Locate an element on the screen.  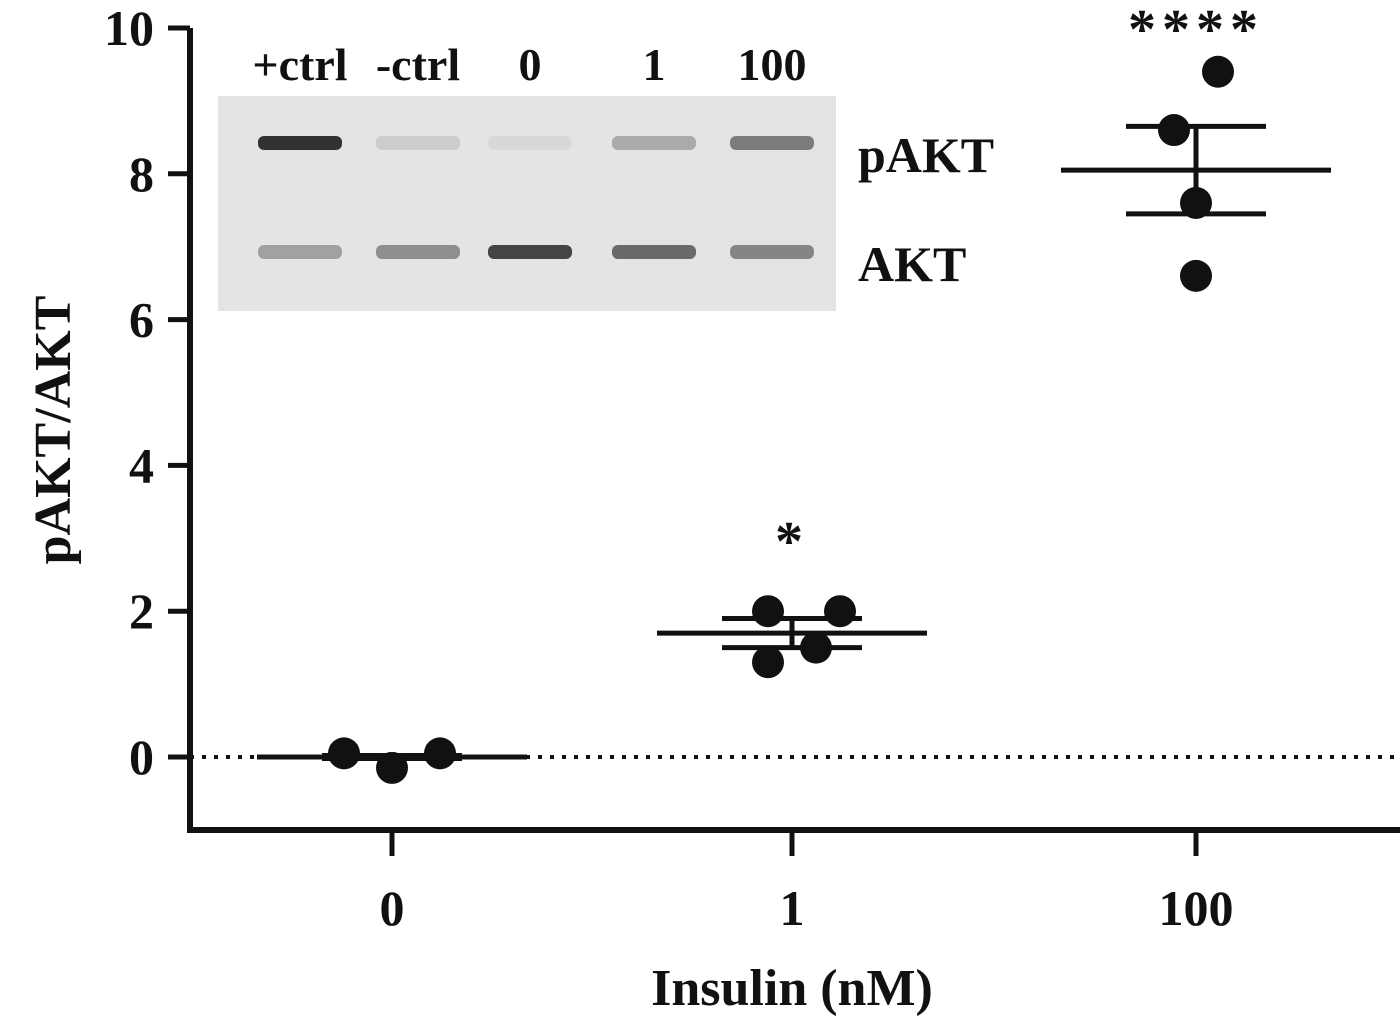
group-1: * is located at coordinates (792, 595).